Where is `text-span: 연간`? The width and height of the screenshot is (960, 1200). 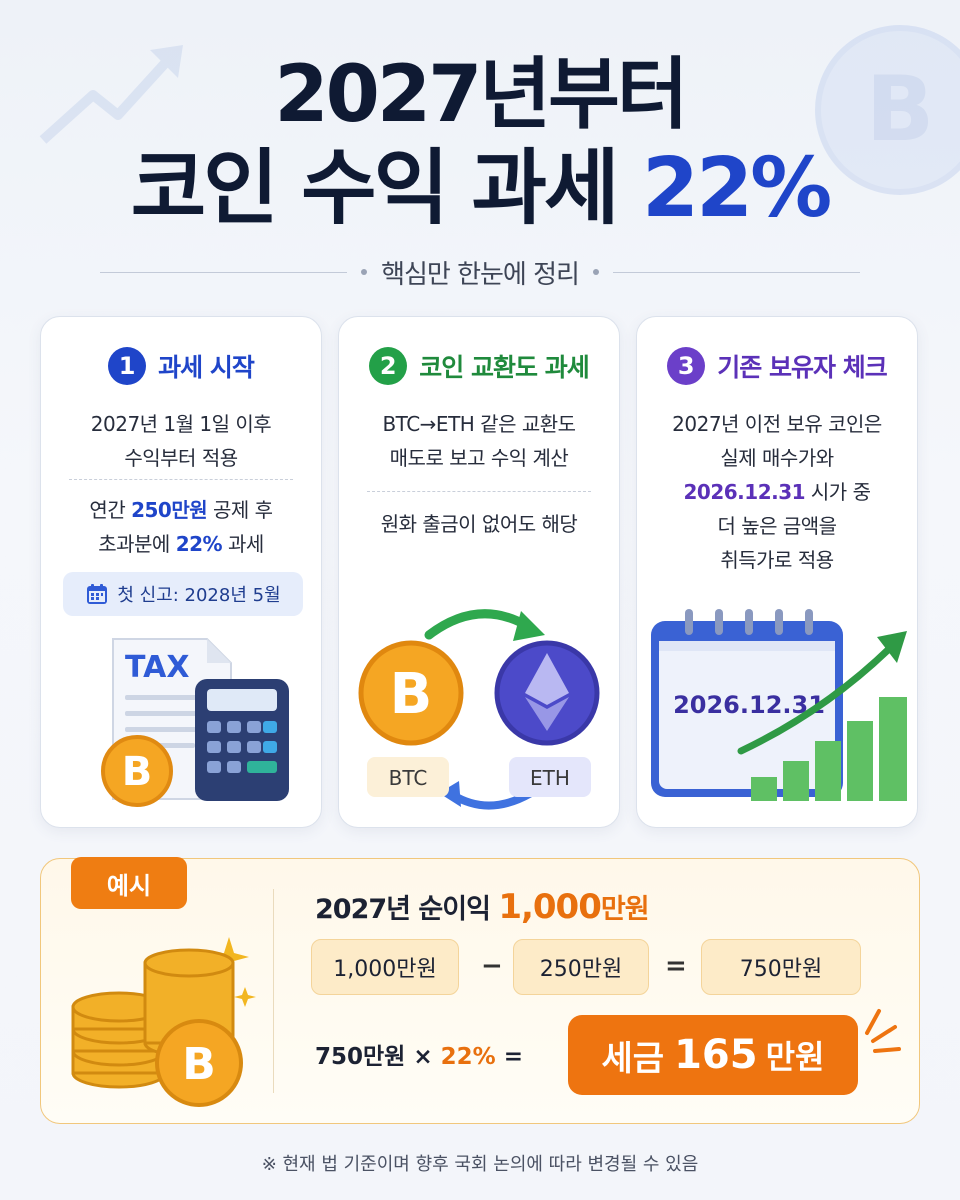
text-span: 연간 is located at coordinates (107, 510).